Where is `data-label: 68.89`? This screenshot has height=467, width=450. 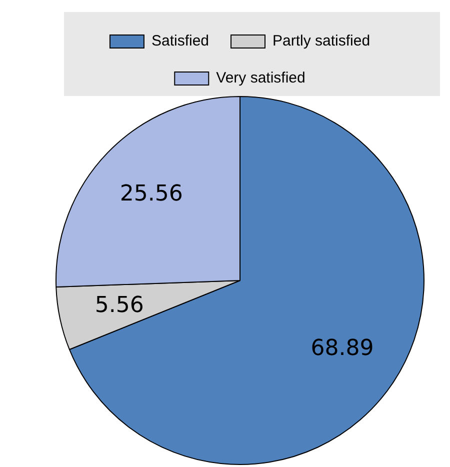 data-label: 68.89 is located at coordinates (342, 349).